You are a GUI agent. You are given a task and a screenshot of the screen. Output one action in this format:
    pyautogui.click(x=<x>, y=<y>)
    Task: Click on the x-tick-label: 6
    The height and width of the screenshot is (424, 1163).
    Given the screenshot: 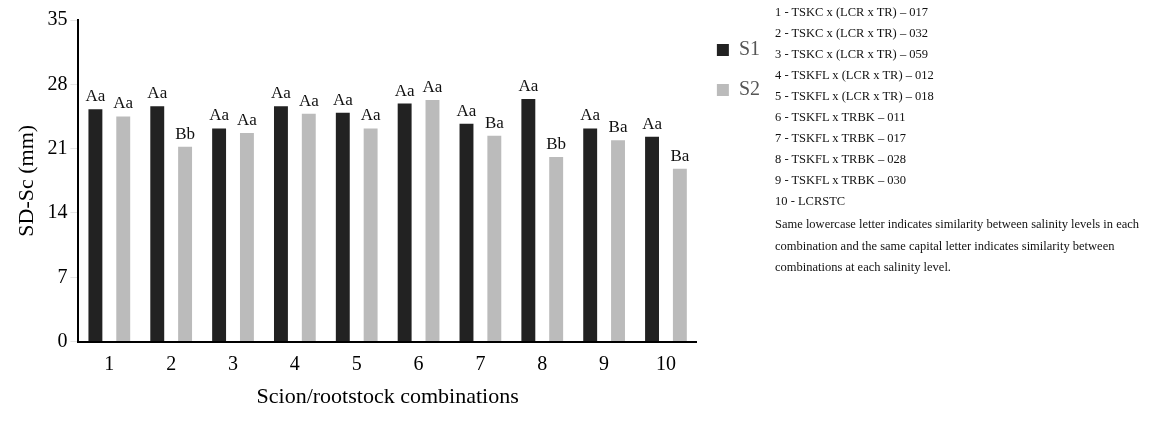 What is the action you would take?
    pyautogui.click(x=418, y=362)
    